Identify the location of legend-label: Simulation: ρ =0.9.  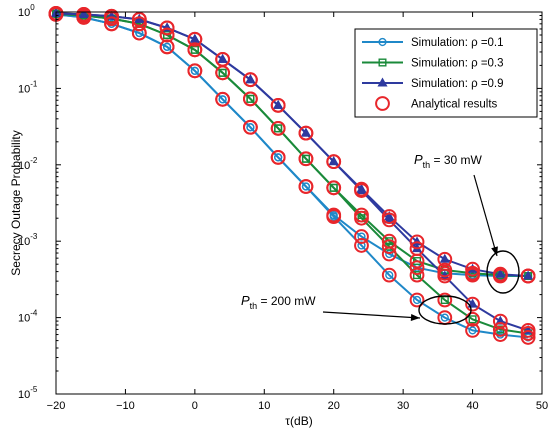
(457, 84).